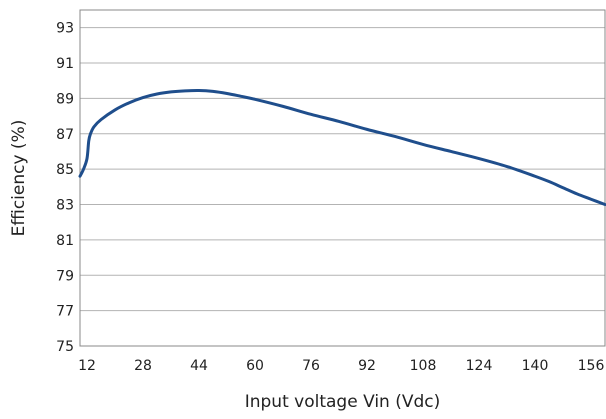  I want to click on y-axis-title: Efficiency (%), so click(19, 178).